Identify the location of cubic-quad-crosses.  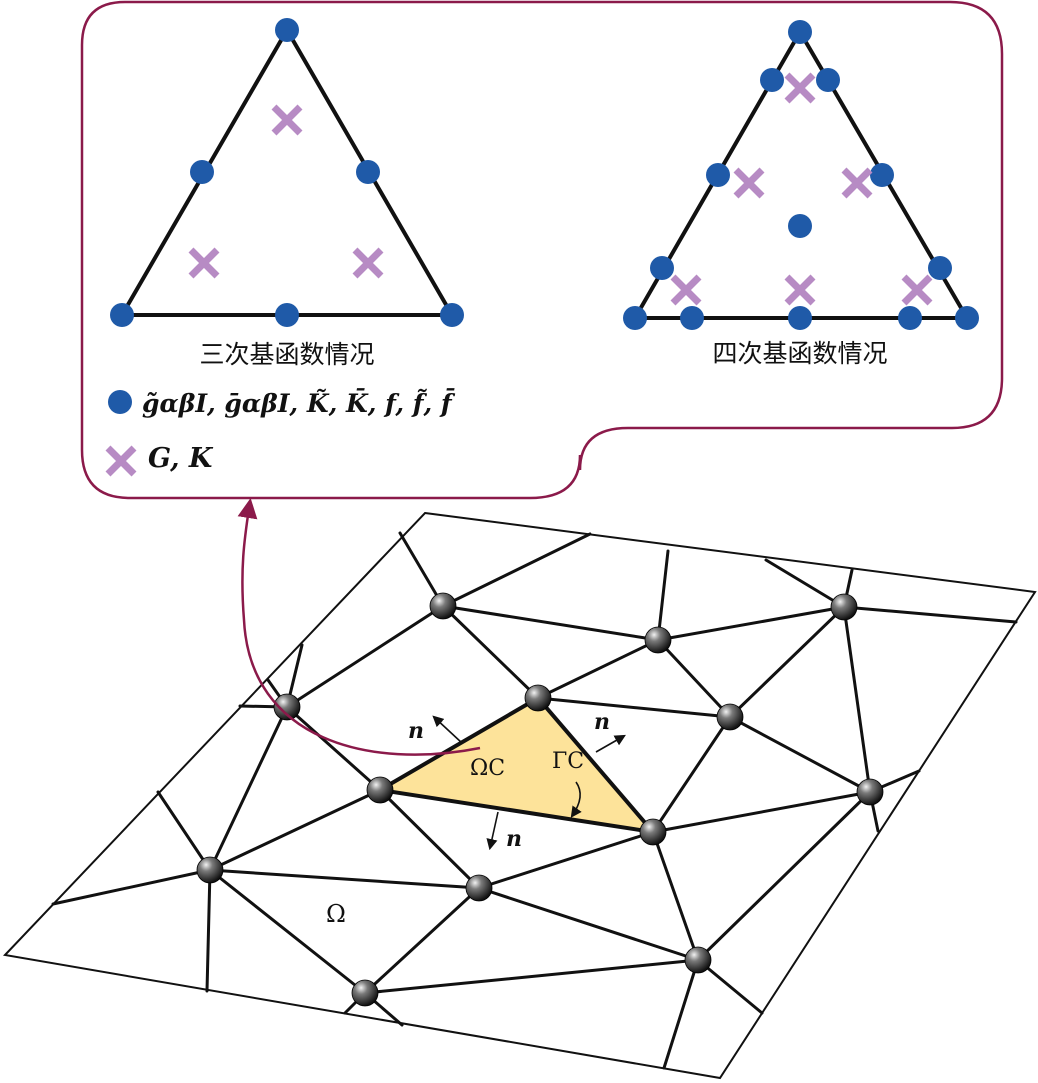
(286, 191).